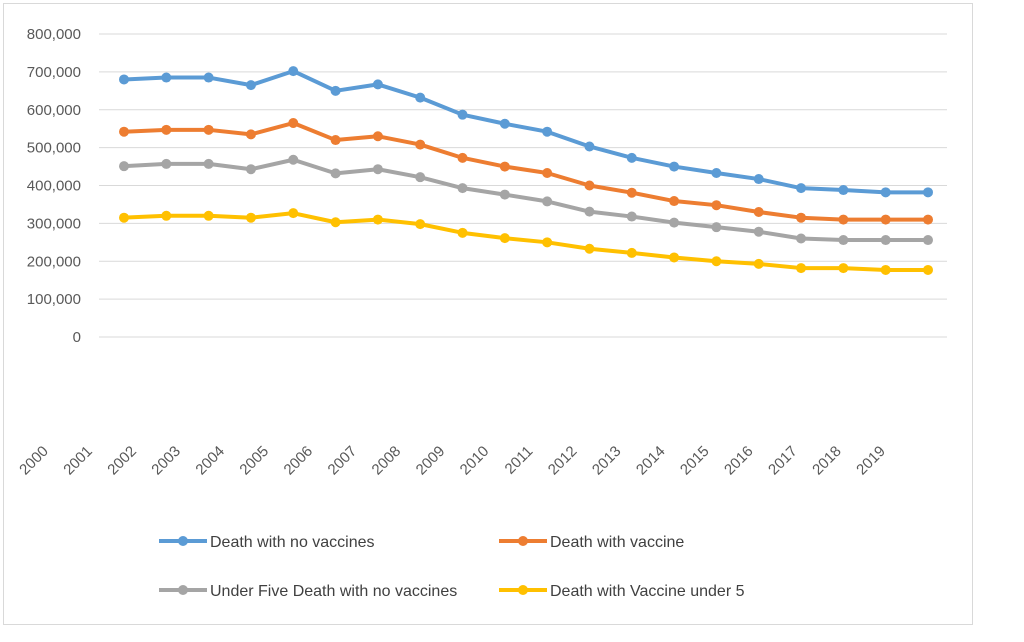 The image size is (1024, 642). I want to click on x-tick-label: 2015, so click(695, 461).